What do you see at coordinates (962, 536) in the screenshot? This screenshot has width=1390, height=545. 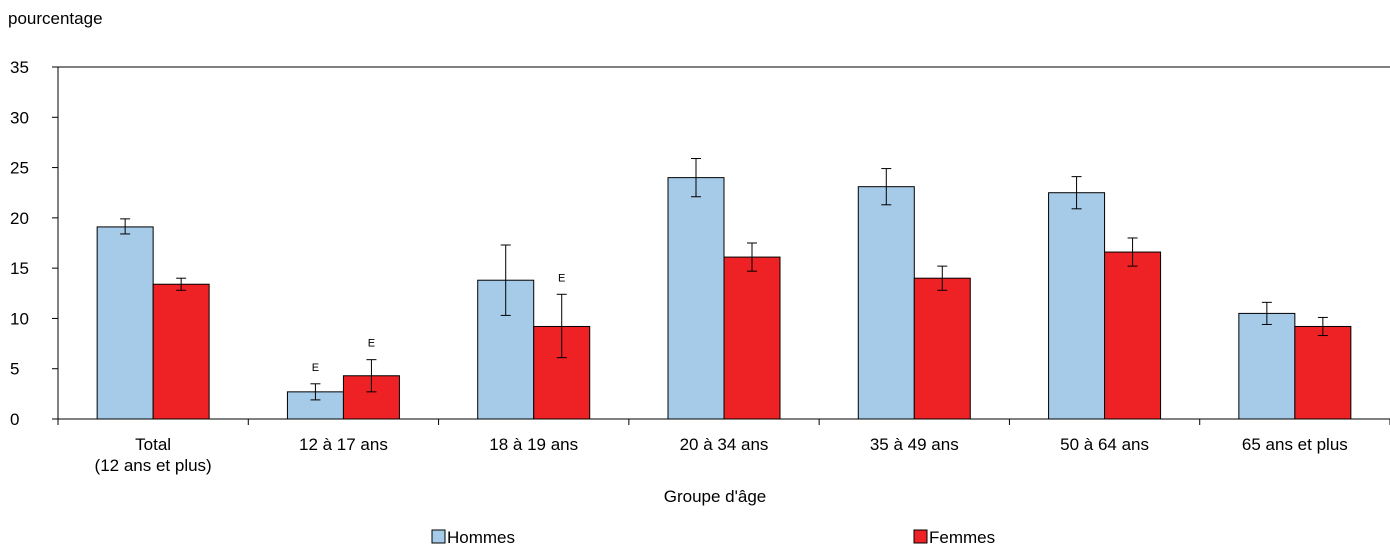 I see `legend-label-femmes: Femmes` at bounding box center [962, 536].